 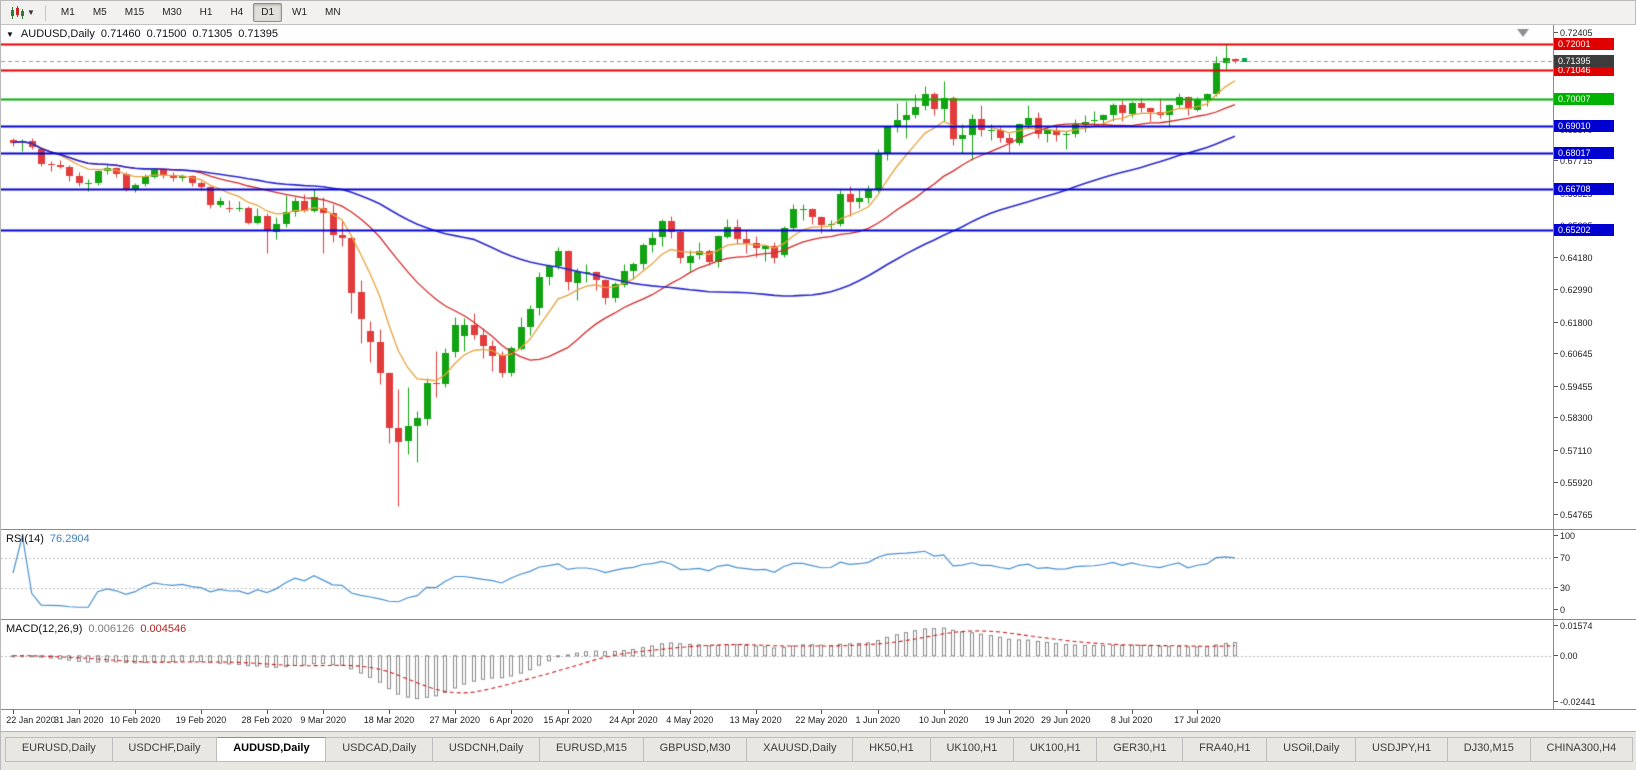 I want to click on rsi-title: RSI(14), so click(x=25, y=539).